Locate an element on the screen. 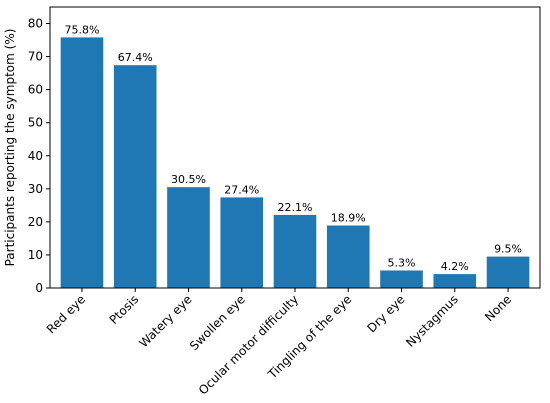 Image resolution: width=550 pixels, height=403 pixels. y-tick-label: 50 is located at coordinates (35, 123).